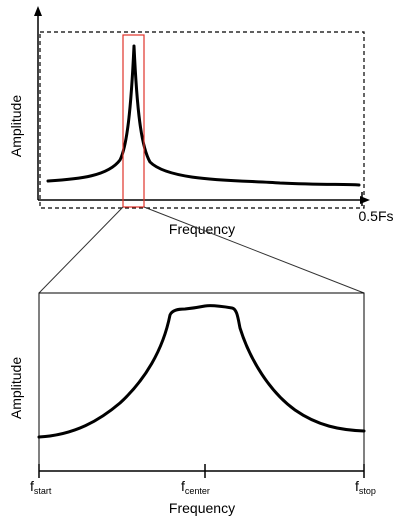 The height and width of the screenshot is (527, 415). What do you see at coordinates (16, 126) in the screenshot?
I see `top-y-axis-label: Amplitude` at bounding box center [16, 126].